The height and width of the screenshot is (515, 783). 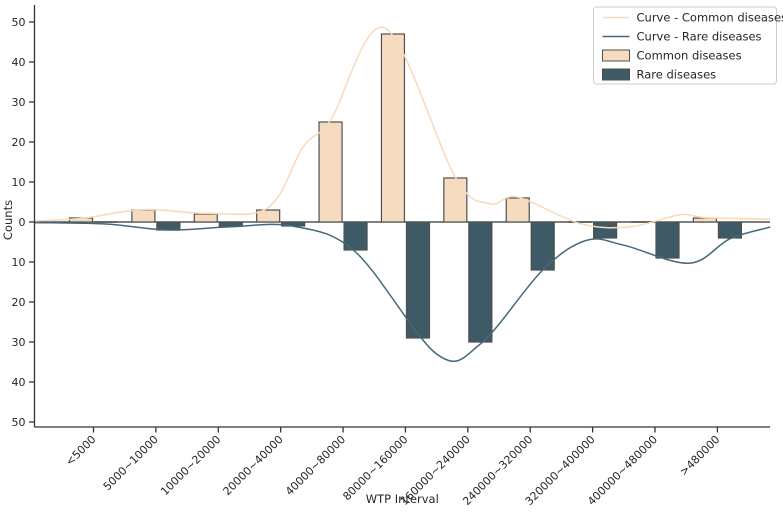 I want to click on legend-label: Curve - Rare diseases, so click(x=699, y=37).